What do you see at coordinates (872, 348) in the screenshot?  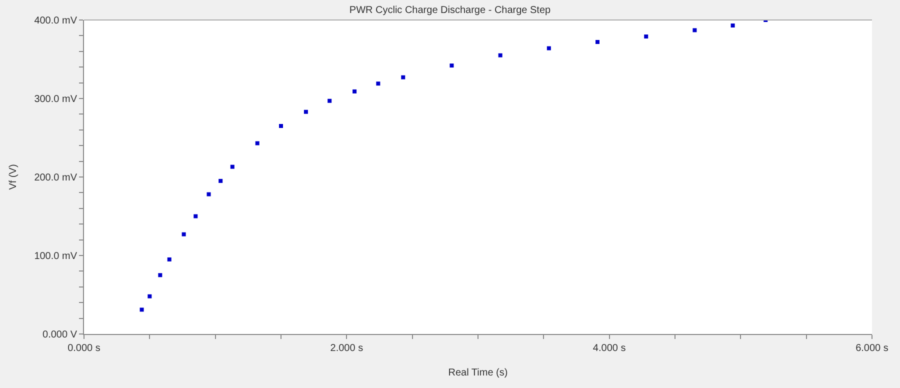 I see `x-tick-label: 6.000 s` at bounding box center [872, 348].